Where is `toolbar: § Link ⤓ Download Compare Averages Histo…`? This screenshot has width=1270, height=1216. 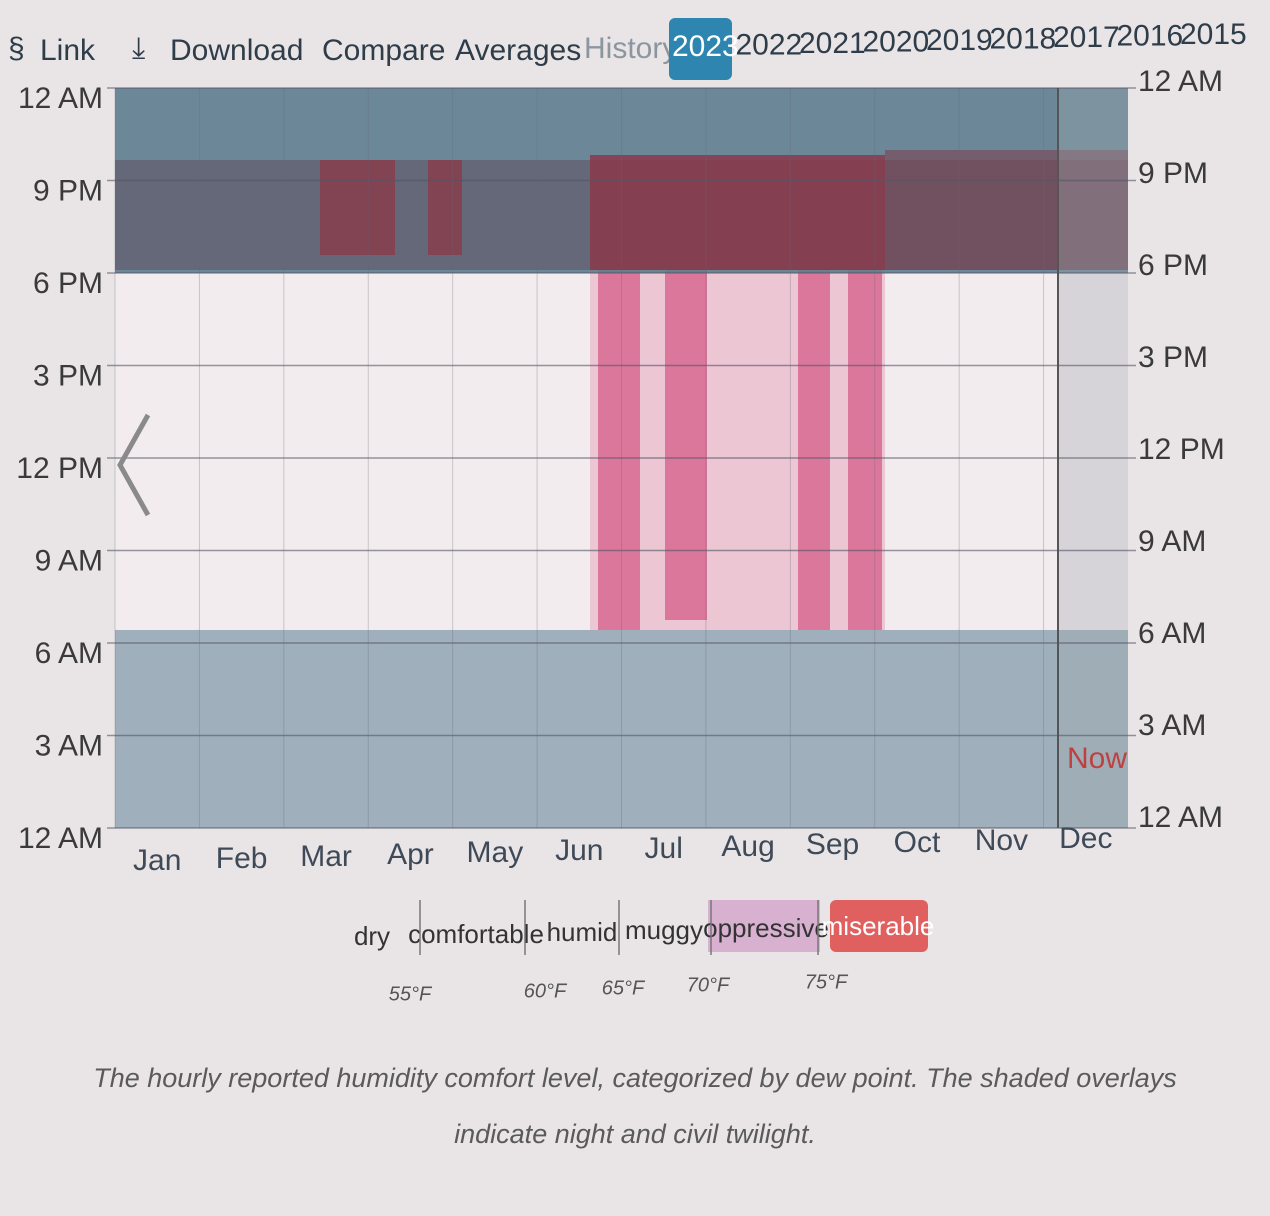 toolbar: § Link ⤓ Download Compare Averages Histo… is located at coordinates (627, 49).